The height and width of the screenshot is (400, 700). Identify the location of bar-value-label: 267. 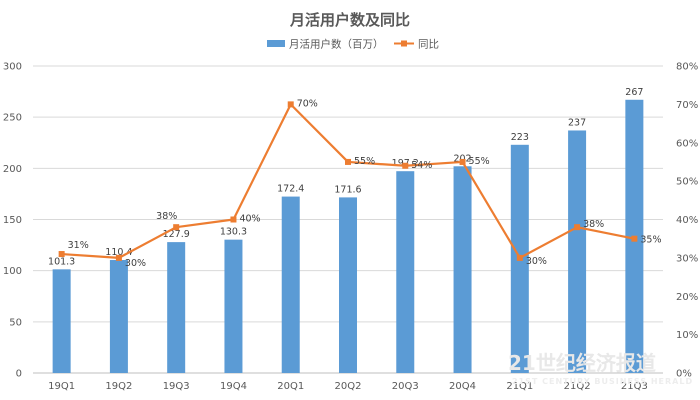
(634, 92).